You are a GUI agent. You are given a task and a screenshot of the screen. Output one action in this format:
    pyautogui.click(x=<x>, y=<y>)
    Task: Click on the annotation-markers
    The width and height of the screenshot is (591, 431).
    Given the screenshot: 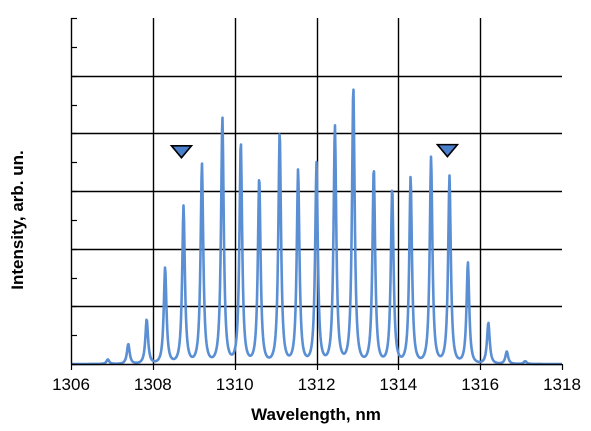 What is the action you would take?
    pyautogui.click(x=314, y=151)
    